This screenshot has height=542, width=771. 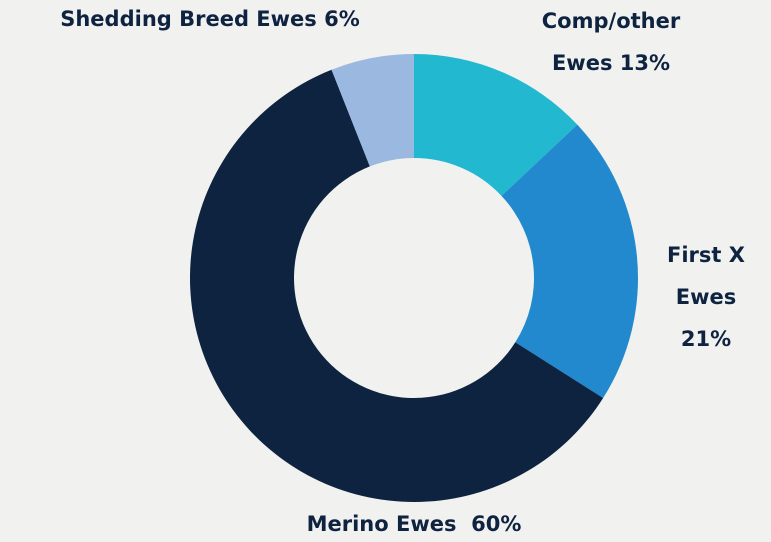 What do you see at coordinates (645, 63) in the screenshot?
I see `value-label: 13%` at bounding box center [645, 63].